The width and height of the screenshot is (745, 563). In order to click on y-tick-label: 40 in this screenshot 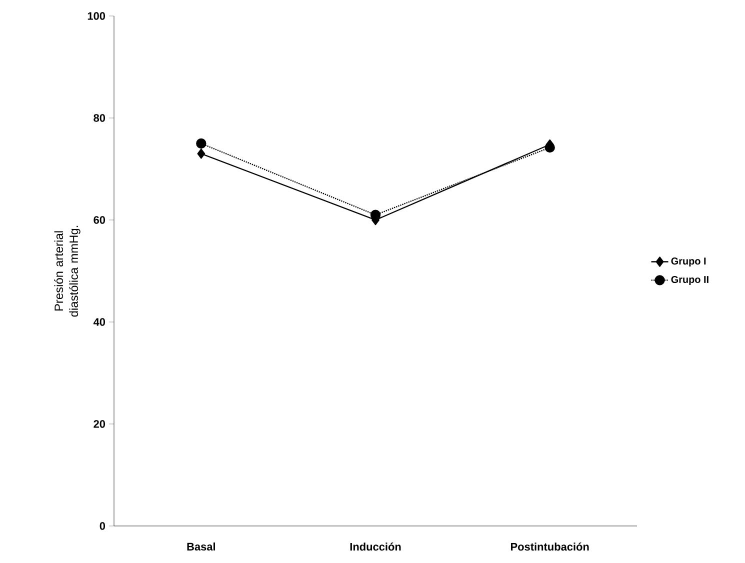, I will do `click(99, 322)`.